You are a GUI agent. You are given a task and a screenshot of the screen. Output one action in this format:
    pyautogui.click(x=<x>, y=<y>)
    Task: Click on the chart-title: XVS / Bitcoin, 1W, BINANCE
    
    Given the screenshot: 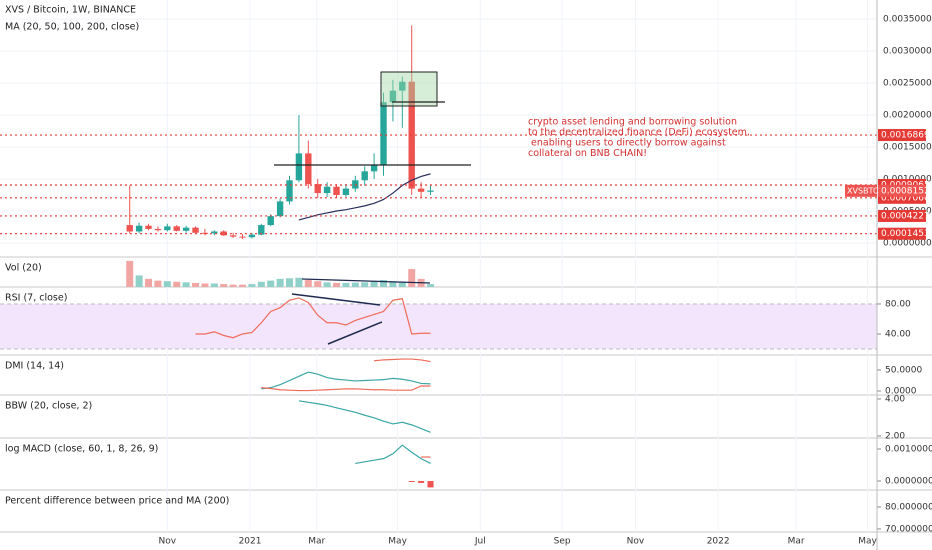 What is the action you would take?
    pyautogui.click(x=70, y=10)
    